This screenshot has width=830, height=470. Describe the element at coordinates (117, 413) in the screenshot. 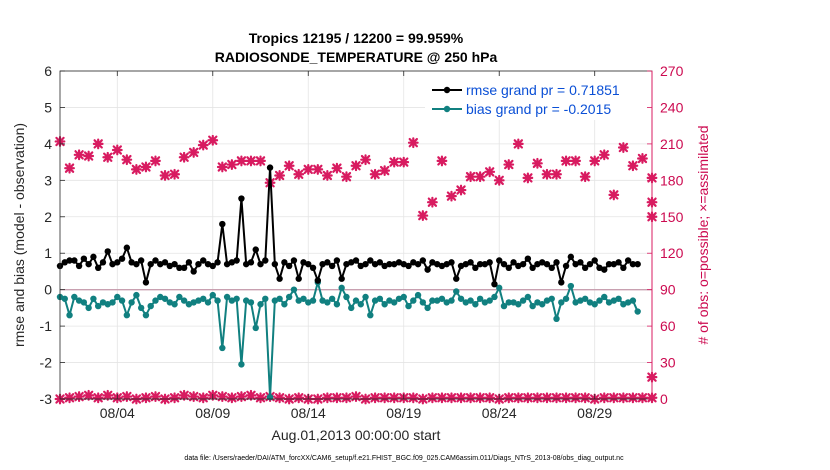

I see `x-tick-label: 08/04` at that location.